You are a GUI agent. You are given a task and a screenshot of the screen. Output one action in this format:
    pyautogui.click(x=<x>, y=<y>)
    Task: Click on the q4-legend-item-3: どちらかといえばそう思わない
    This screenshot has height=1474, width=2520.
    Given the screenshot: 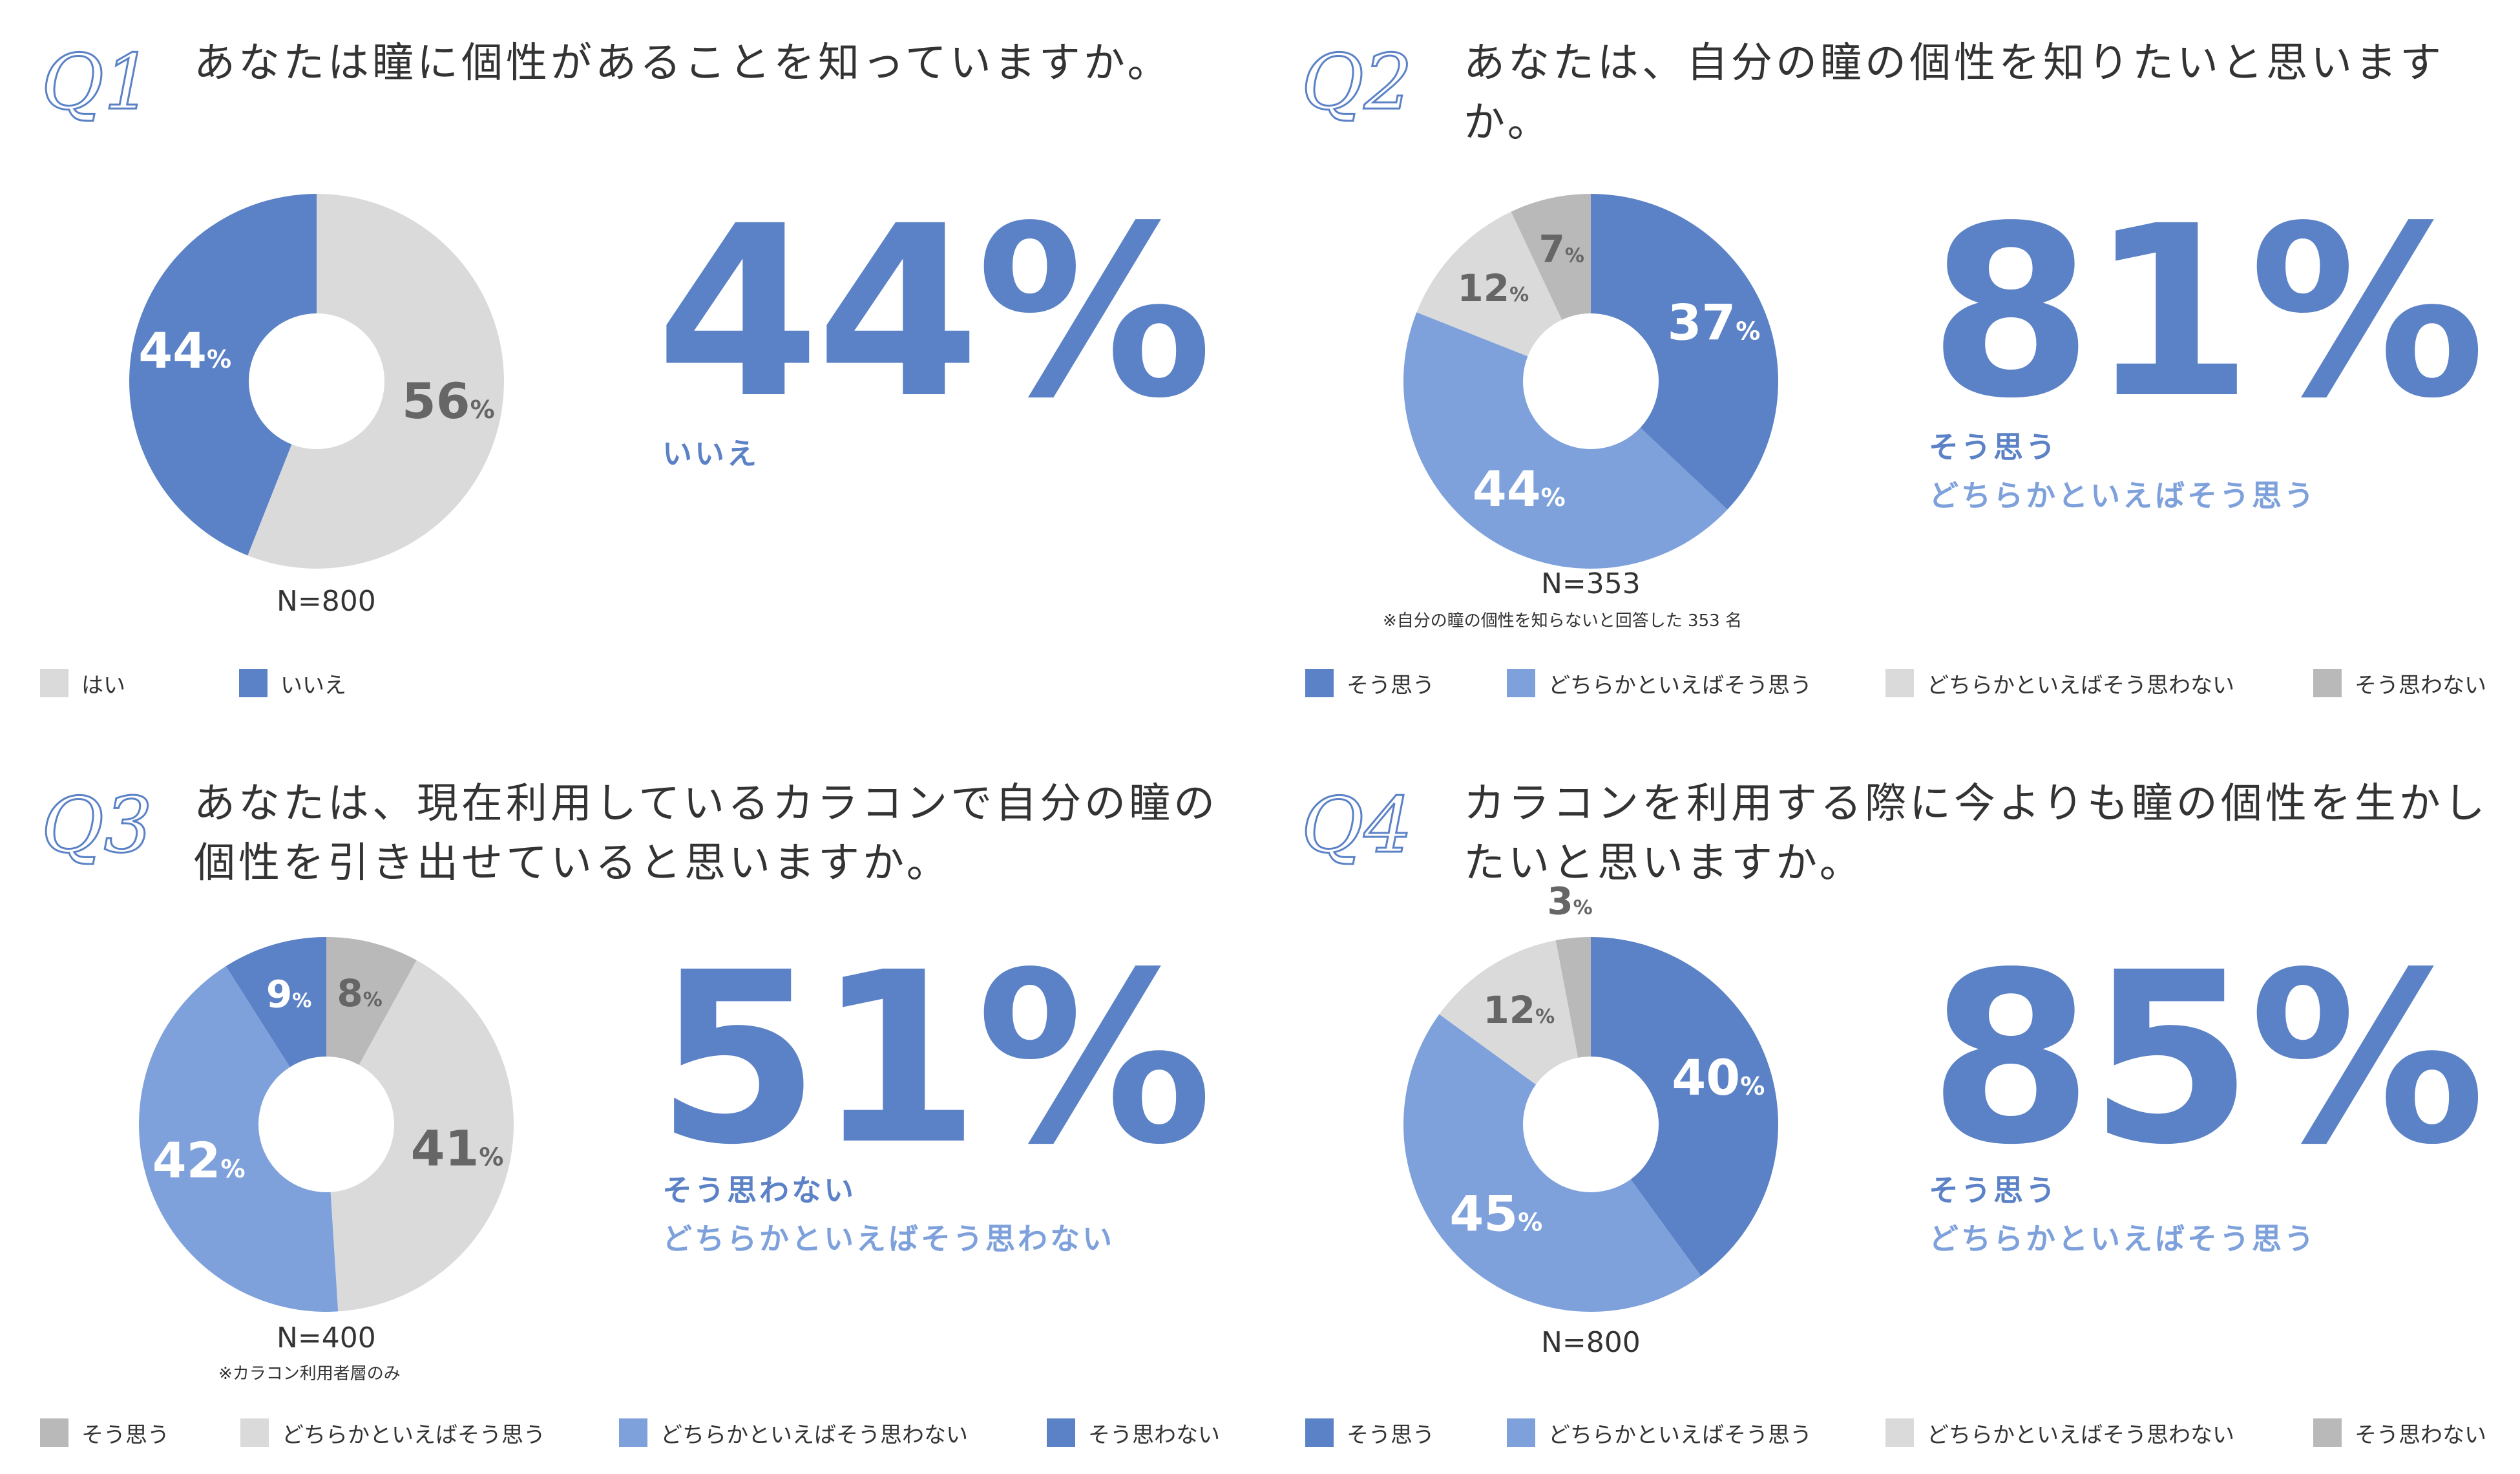 What is the action you would take?
    pyautogui.click(x=2060, y=1433)
    